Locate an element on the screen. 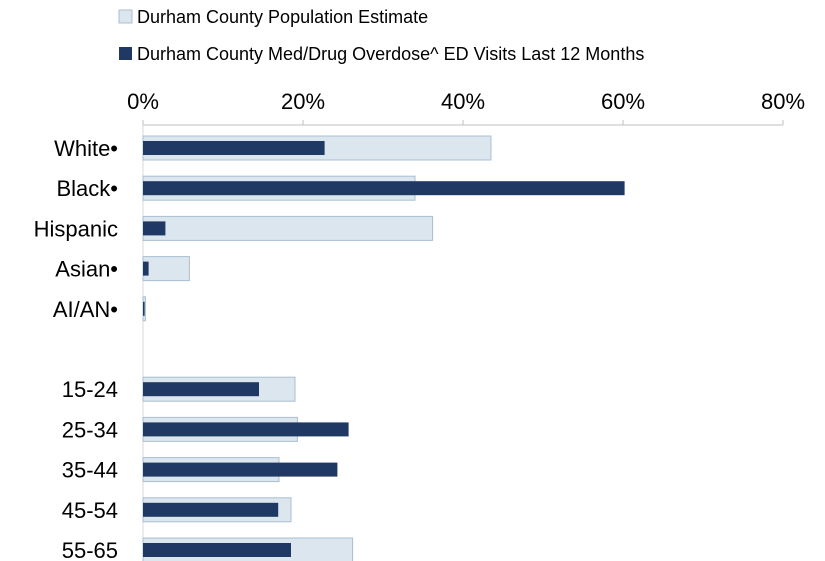 This screenshot has width=825, height=561. category-label: 35-44 is located at coordinates (90, 470).